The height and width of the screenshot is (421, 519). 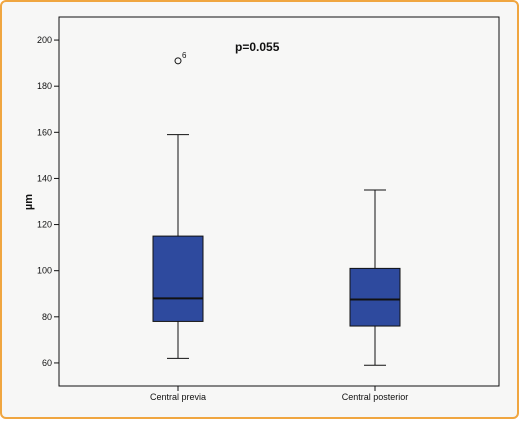 I want to click on y-tick-label: 120, so click(x=44, y=225).